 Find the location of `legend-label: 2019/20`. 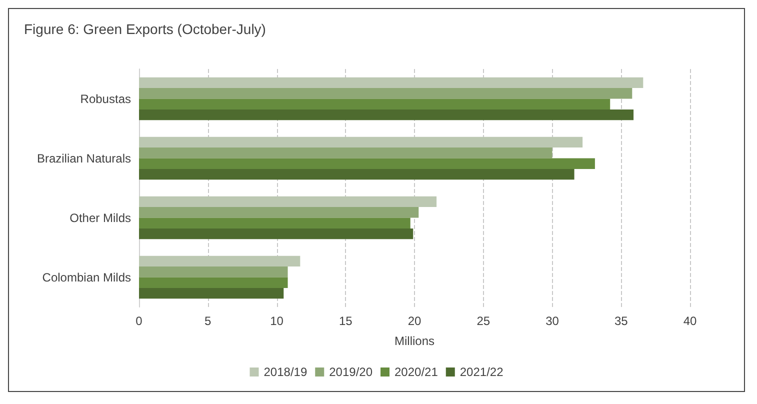

legend-label: 2019/20 is located at coordinates (351, 372).